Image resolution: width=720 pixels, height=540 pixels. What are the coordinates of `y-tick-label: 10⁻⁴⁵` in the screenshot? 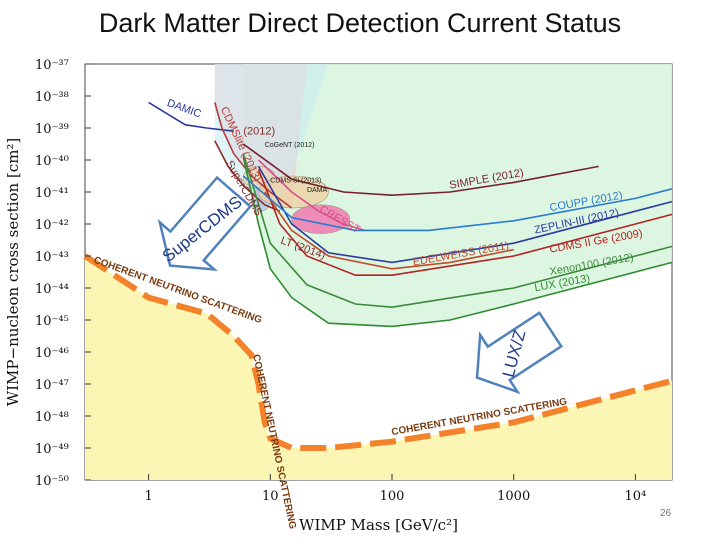 It's located at (52, 321).